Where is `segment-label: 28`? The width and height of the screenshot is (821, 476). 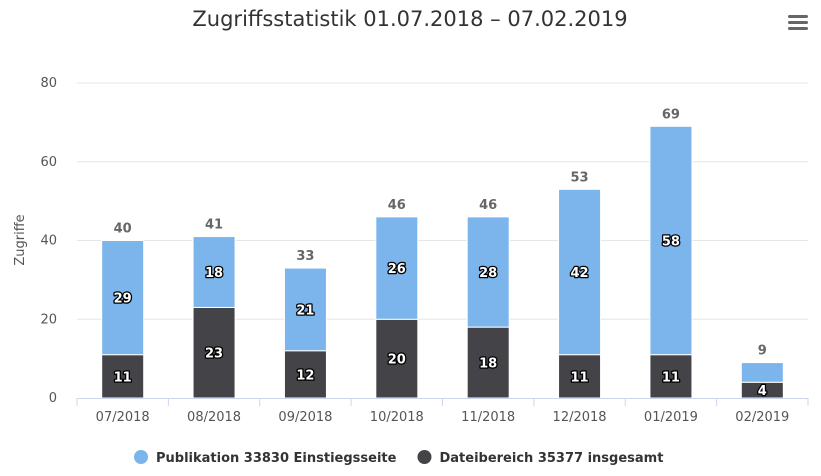
segment-label: 28 is located at coordinates (488, 273).